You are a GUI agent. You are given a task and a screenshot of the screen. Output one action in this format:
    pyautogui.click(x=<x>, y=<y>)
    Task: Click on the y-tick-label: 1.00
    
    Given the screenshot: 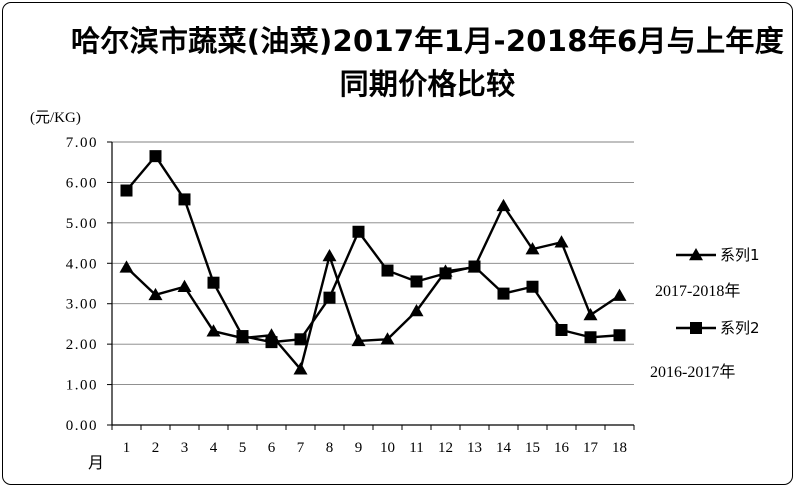 What is the action you would take?
    pyautogui.click(x=82, y=386)
    